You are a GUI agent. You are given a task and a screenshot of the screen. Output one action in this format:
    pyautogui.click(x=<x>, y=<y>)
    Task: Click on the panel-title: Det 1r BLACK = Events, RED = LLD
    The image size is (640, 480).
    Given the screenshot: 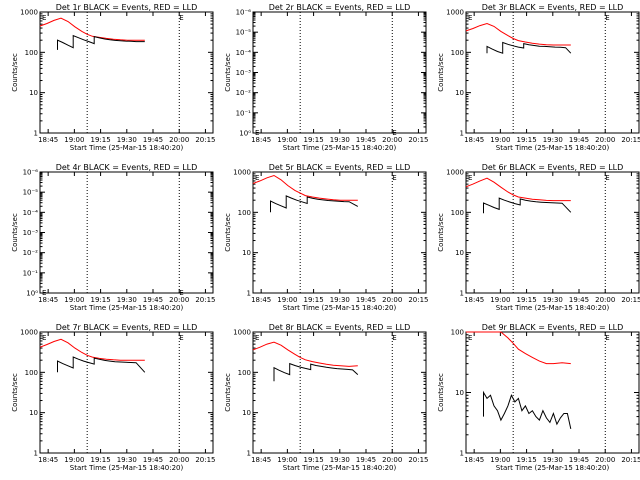 What is the action you would take?
    pyautogui.click(x=127, y=7)
    